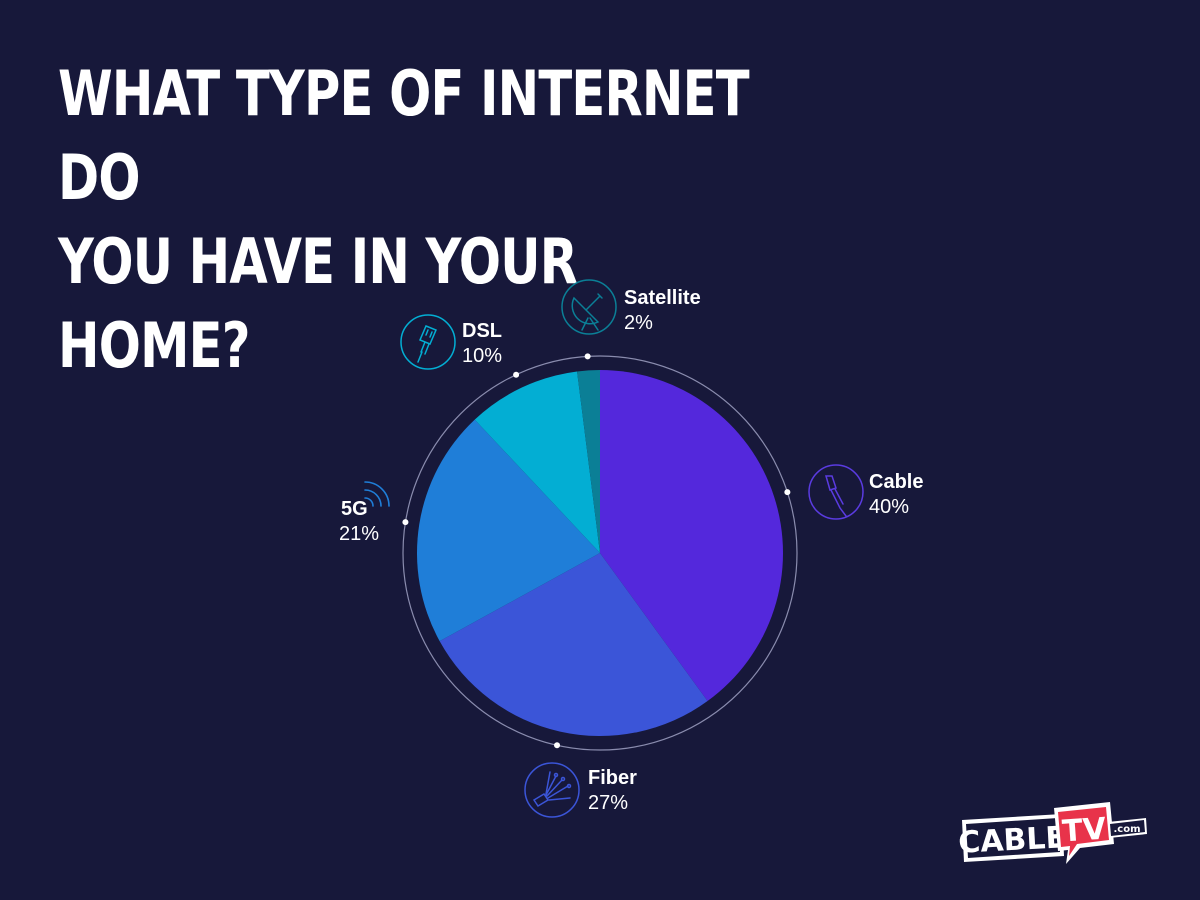  What do you see at coordinates (889, 507) in the screenshot?
I see `slice-label-value: 40%` at bounding box center [889, 507].